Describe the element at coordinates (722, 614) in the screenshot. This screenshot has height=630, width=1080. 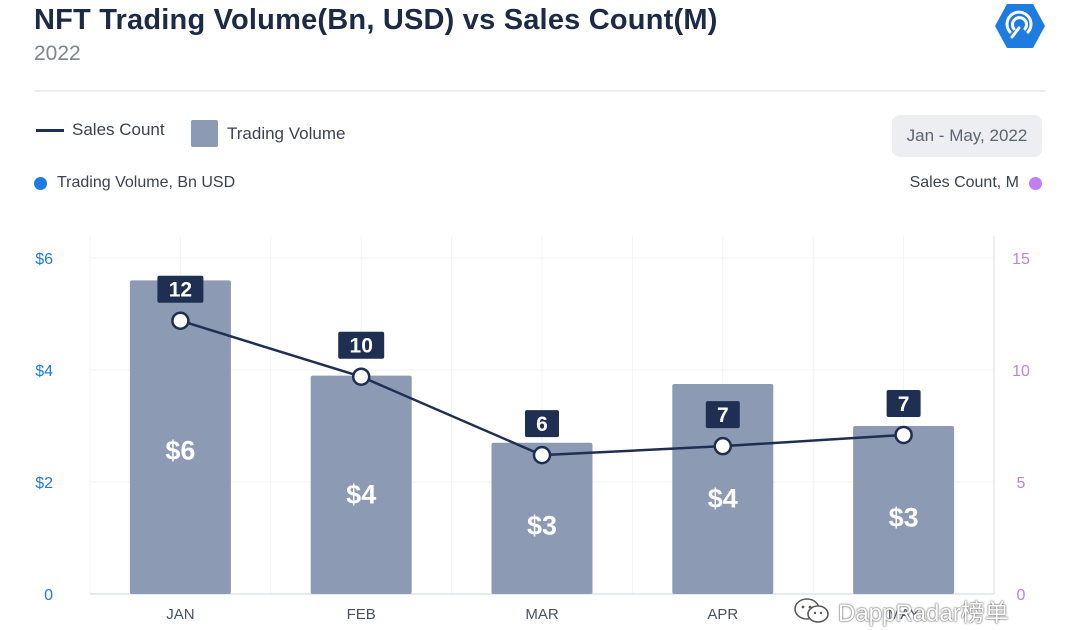
I see `x-tick-label: APR` at that location.